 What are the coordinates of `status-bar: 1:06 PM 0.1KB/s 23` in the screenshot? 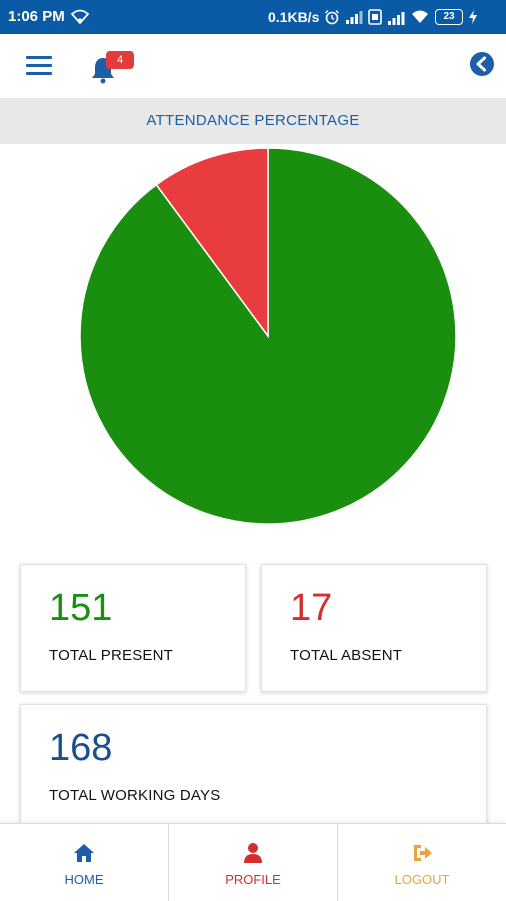 It's located at (253, 17).